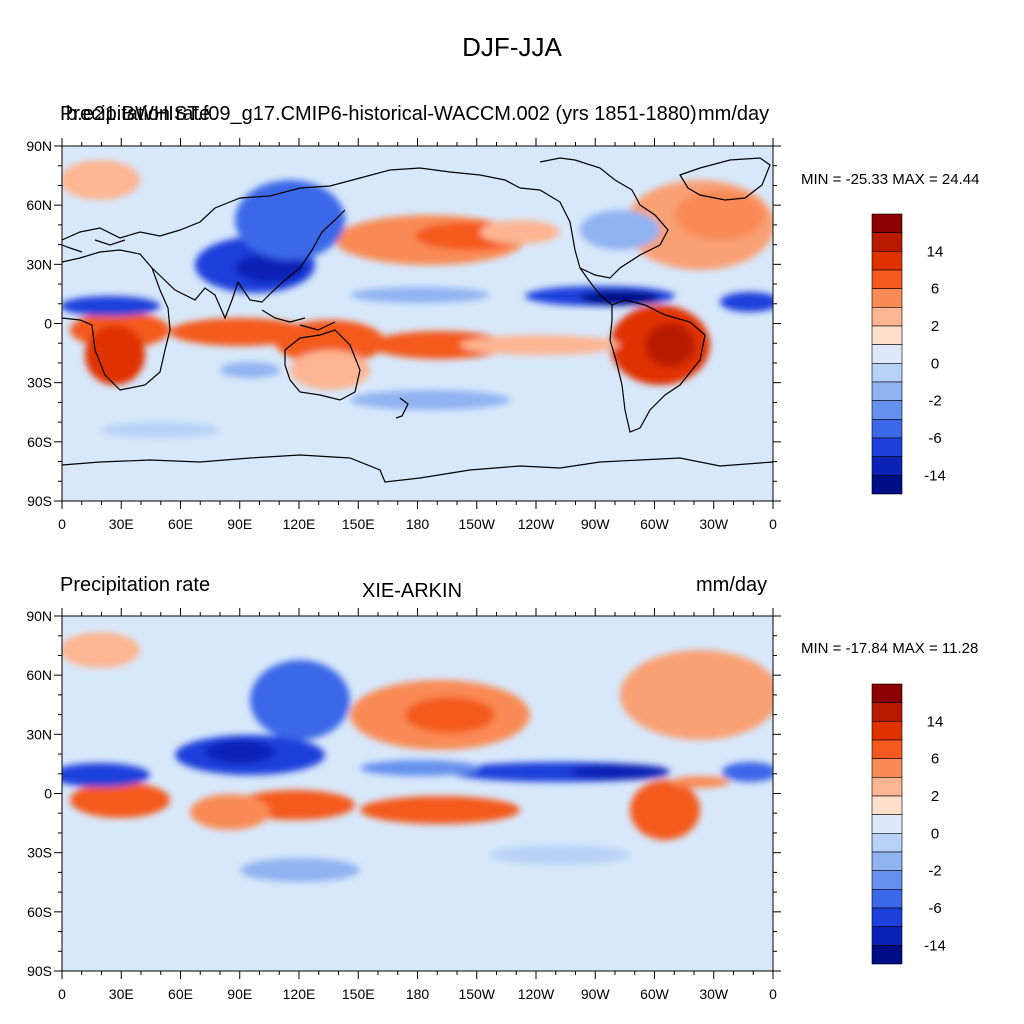 The height and width of the screenshot is (1024, 1024). Describe the element at coordinates (39, 205) in the screenshot. I see `panel1-lat-label: 60N` at that location.